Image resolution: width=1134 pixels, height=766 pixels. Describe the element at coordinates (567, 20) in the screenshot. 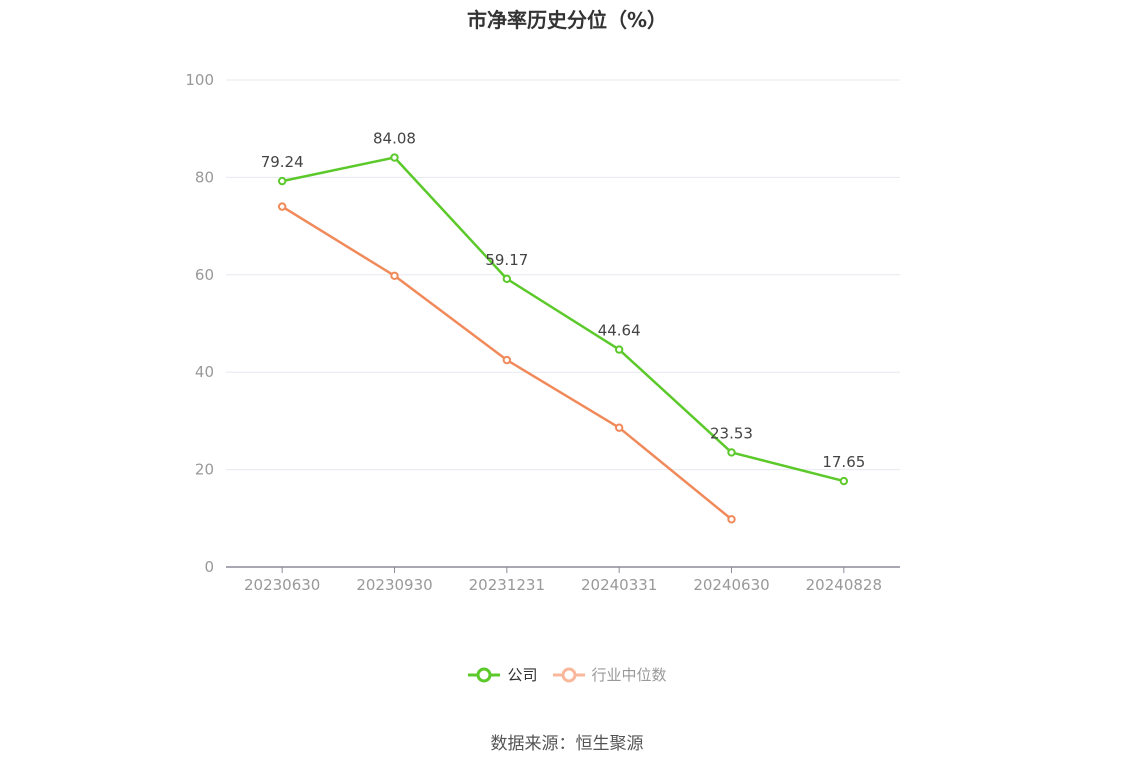

I see `chart-title: 市净率历史分位（%）` at that location.